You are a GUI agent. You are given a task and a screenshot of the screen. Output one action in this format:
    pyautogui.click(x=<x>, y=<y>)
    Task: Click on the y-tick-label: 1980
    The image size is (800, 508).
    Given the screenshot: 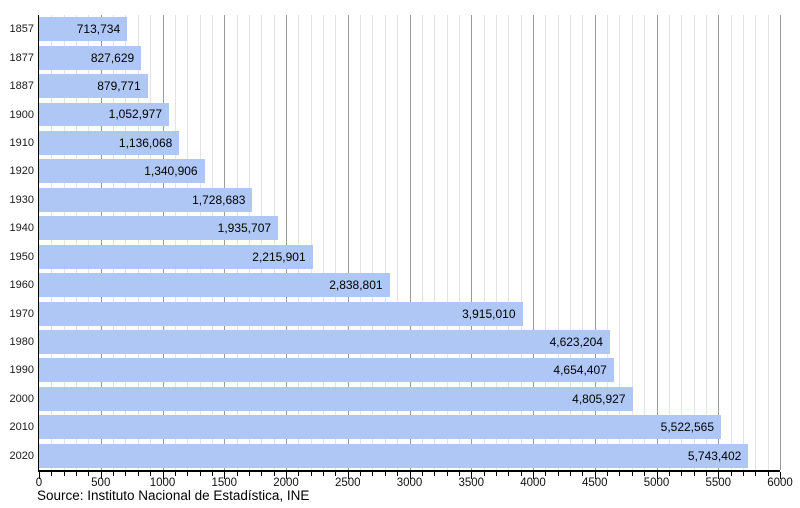 What is the action you would take?
    pyautogui.click(x=21, y=342)
    